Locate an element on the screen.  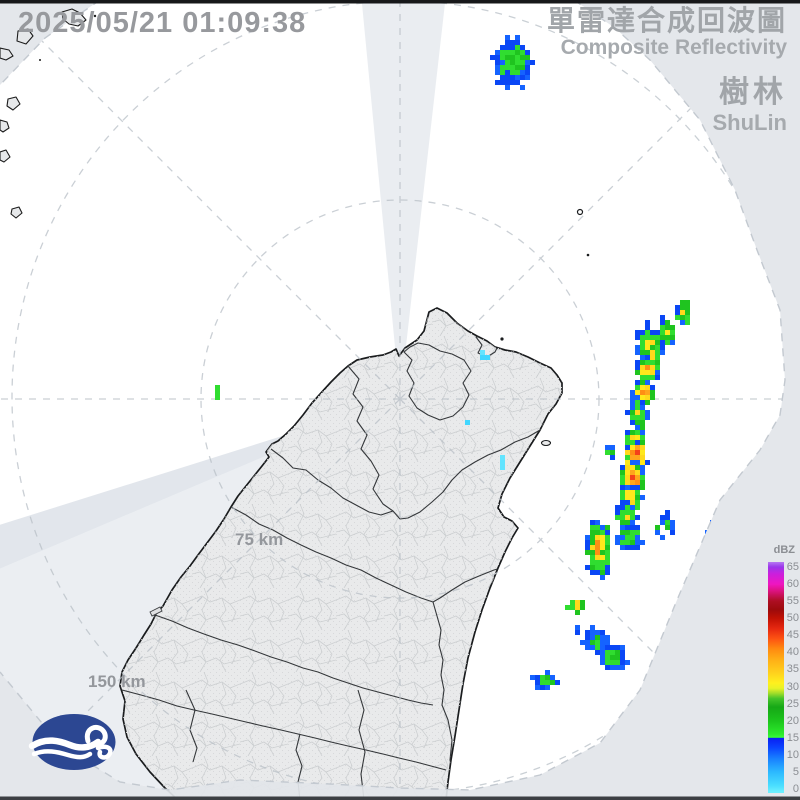
cwb-logo is located at coordinates (72, 742).